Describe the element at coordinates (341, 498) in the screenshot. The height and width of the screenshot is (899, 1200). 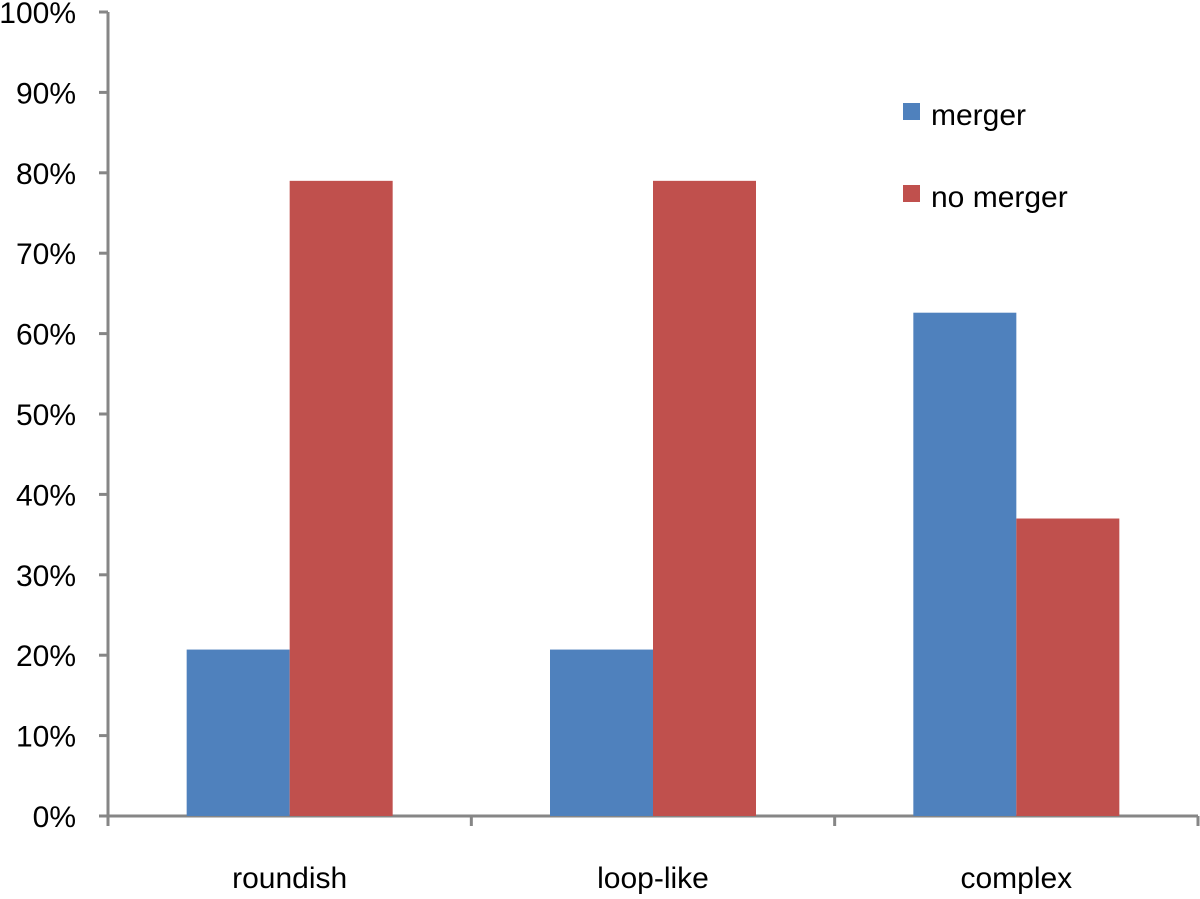
I see `bar-no-merger-roundish` at that location.